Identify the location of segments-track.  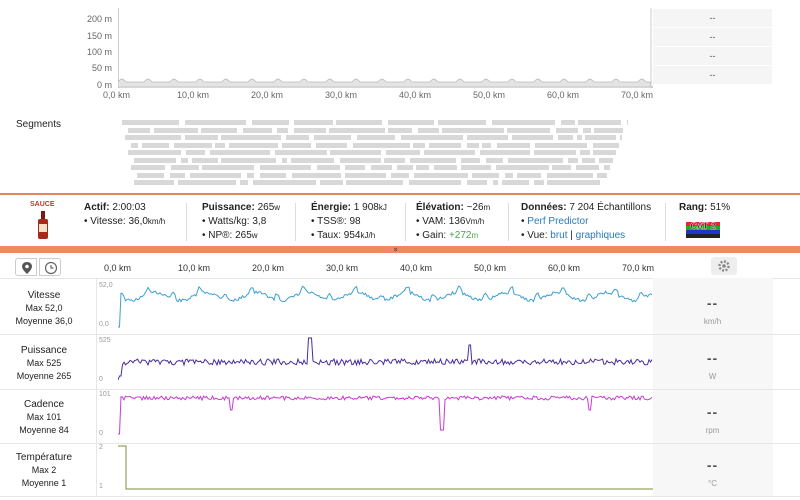
(385, 153).